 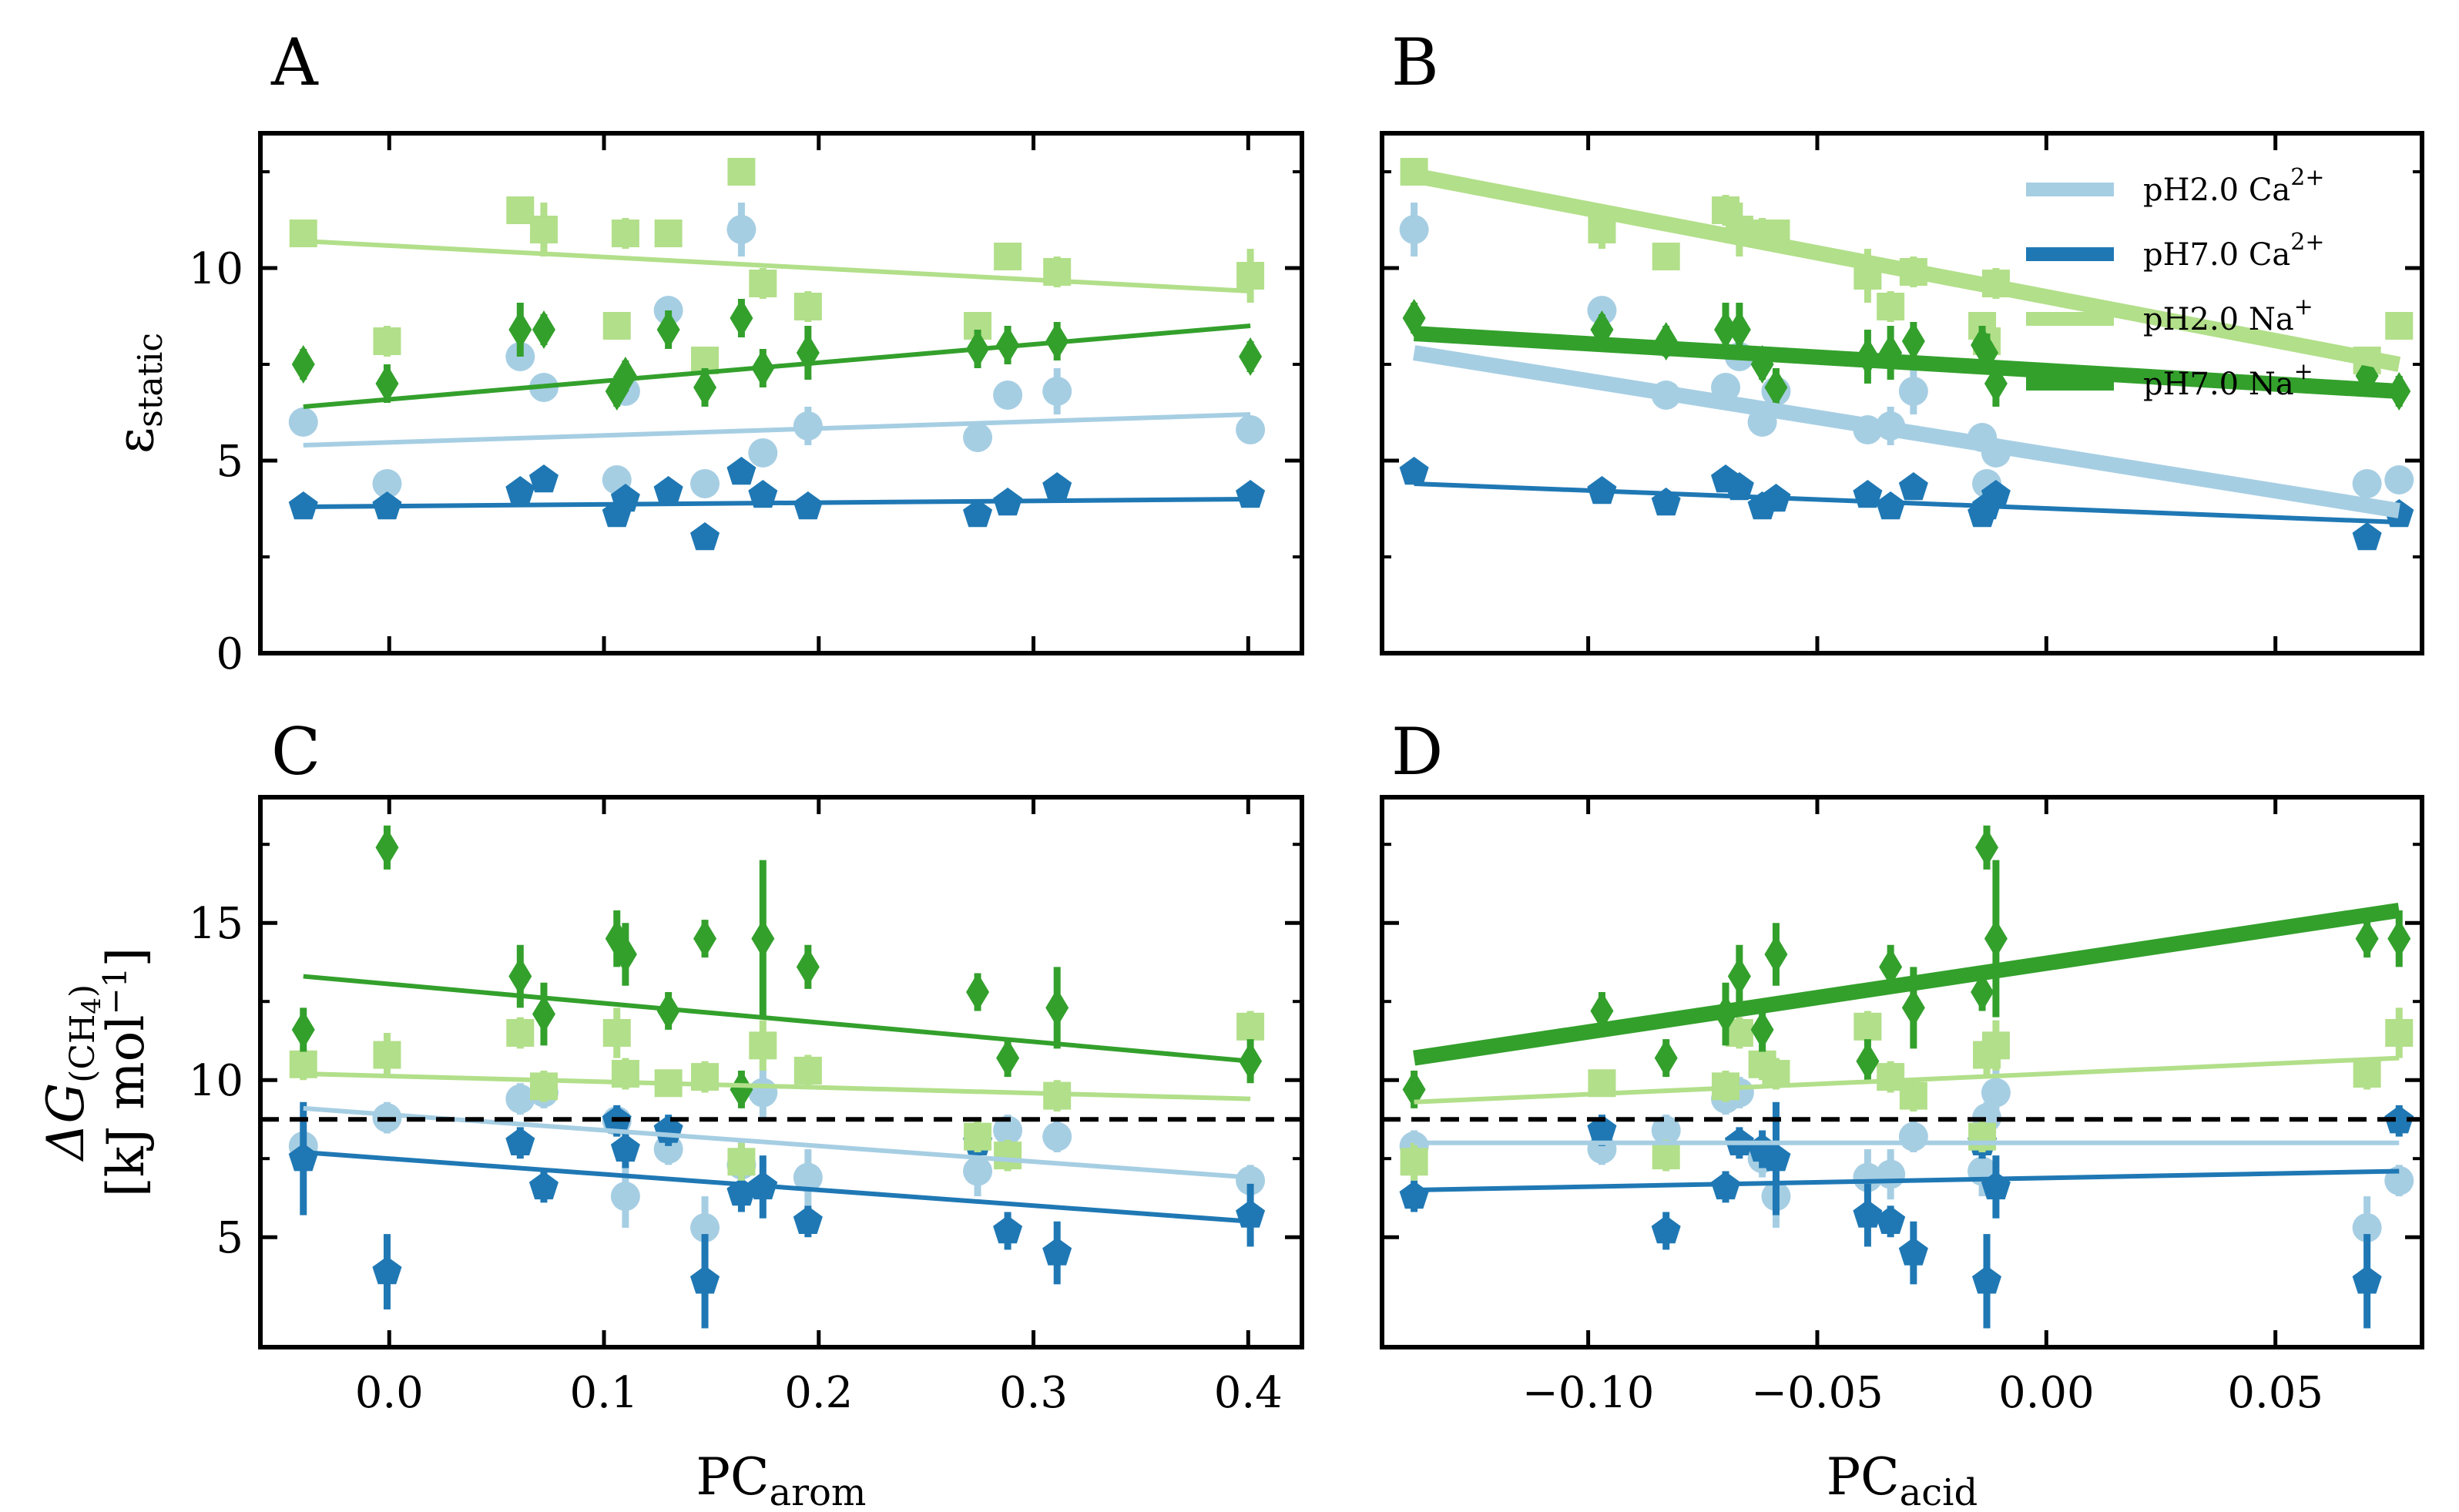 I want to click on series-diamond, so click(x=777, y=355).